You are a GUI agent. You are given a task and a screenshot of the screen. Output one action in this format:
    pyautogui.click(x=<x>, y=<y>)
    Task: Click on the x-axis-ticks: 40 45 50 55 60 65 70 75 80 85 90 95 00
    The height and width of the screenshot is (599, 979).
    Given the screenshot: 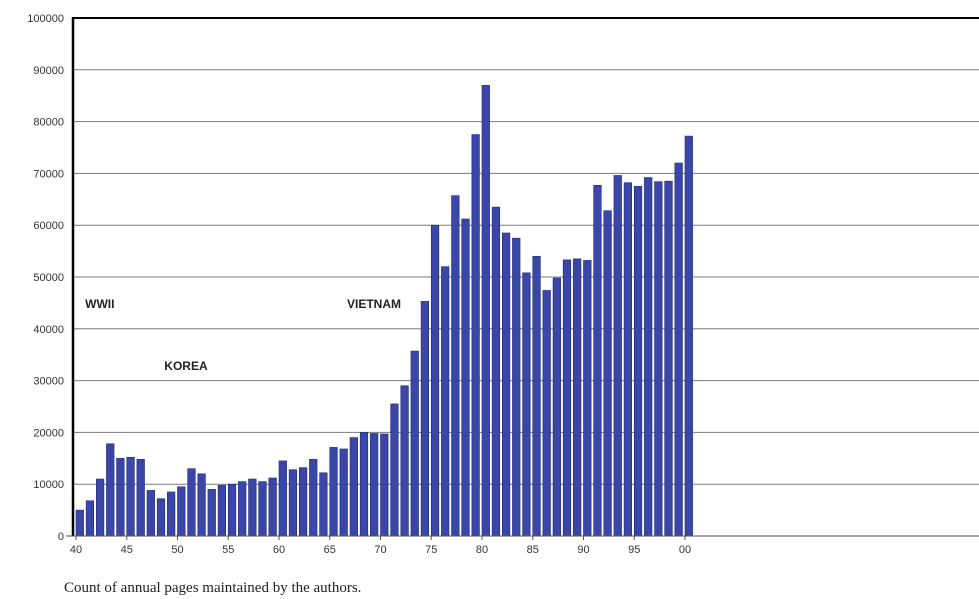 What is the action you would take?
    pyautogui.click(x=380, y=546)
    